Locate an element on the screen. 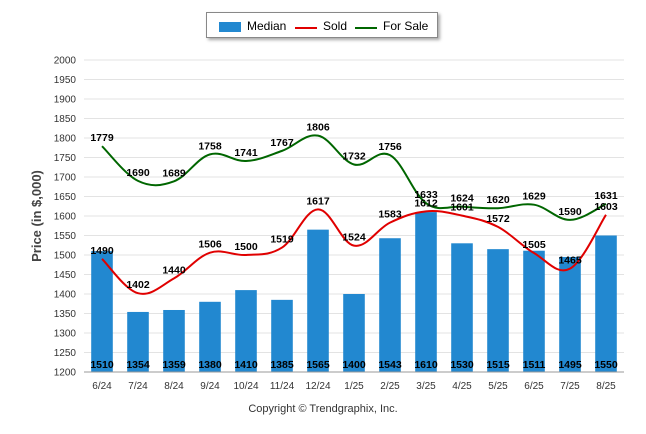 The height and width of the screenshot is (434, 646). y-tick-label: 1400 is located at coordinates (65, 295).